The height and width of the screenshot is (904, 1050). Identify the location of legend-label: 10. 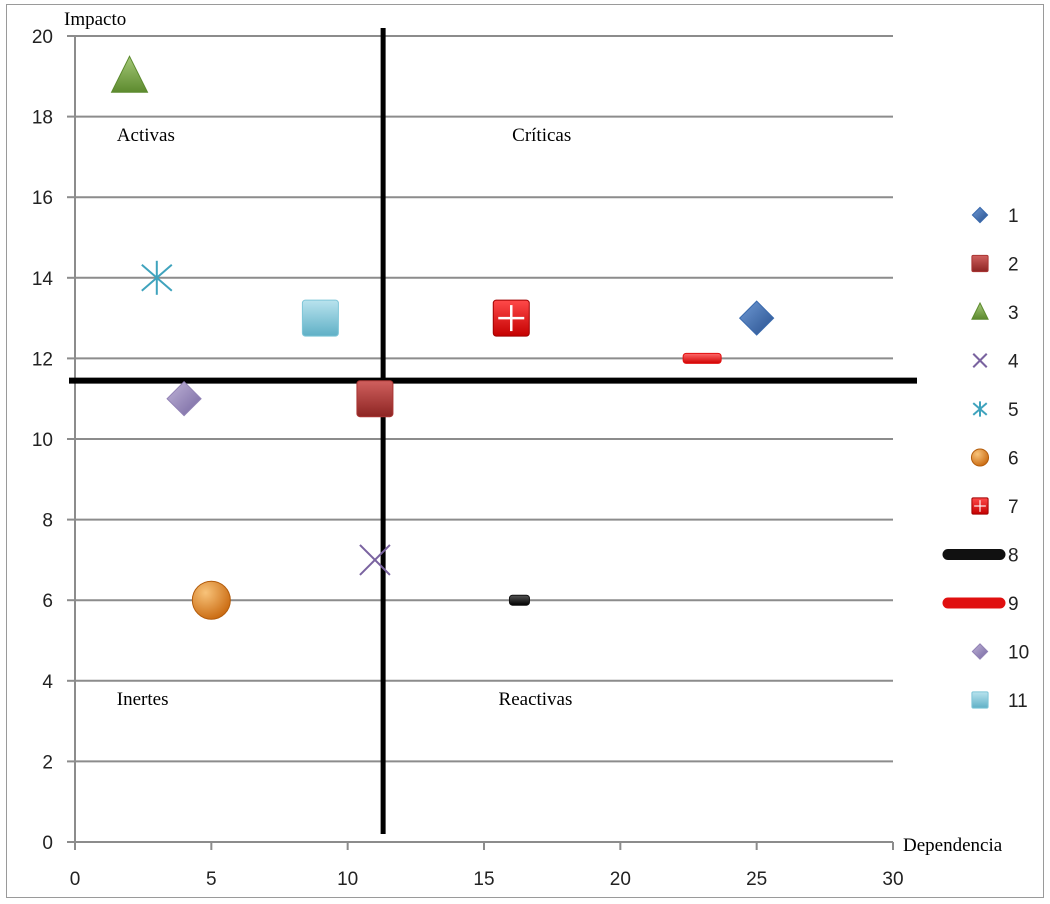
(1018, 653).